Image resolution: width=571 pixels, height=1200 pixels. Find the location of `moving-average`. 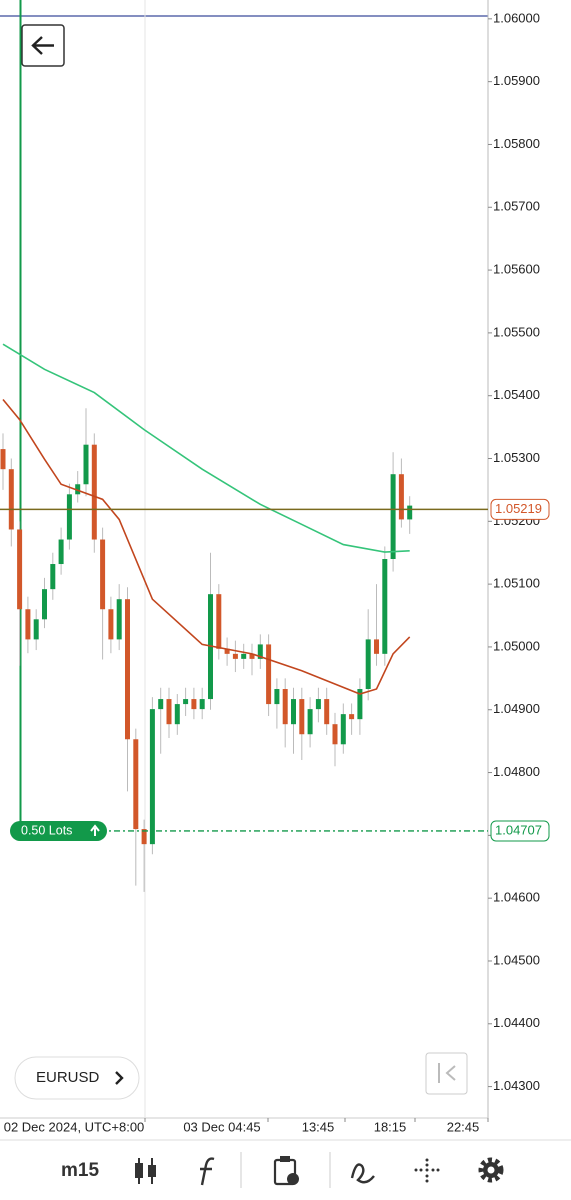

moving-average is located at coordinates (206, 448).